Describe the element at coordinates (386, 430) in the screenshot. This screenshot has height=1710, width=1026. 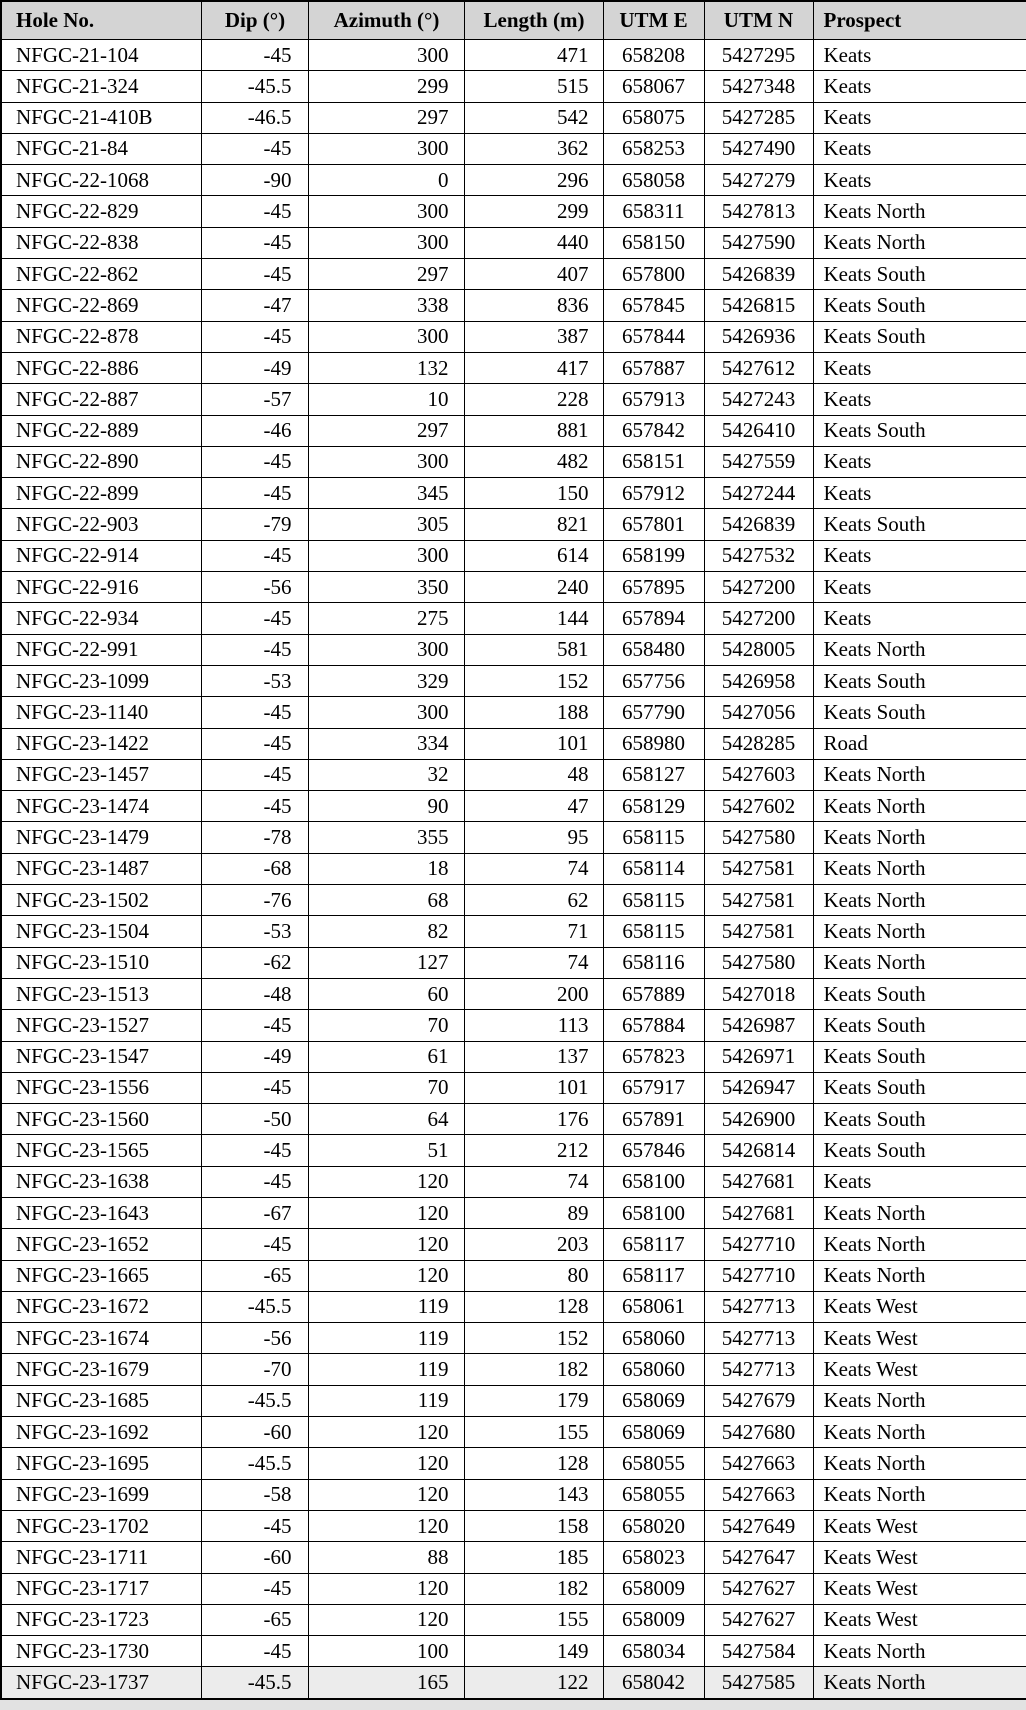
I see `cell-azimuth: 297` at that location.